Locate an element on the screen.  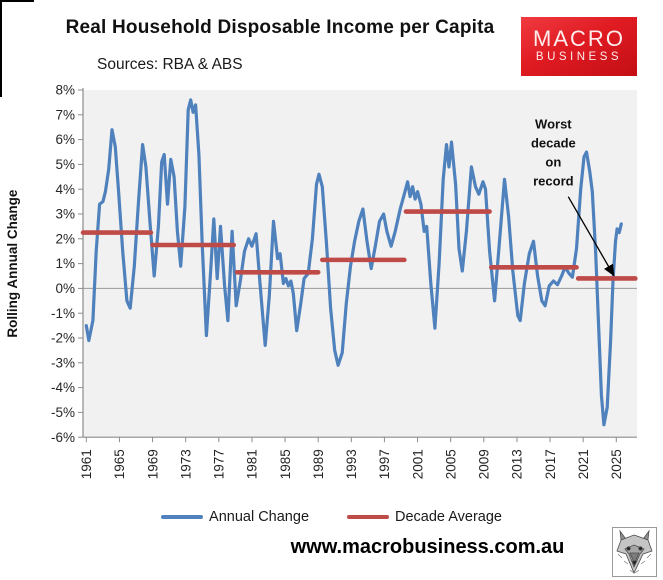
x-tick-label: 2001 is located at coordinates (417, 464).